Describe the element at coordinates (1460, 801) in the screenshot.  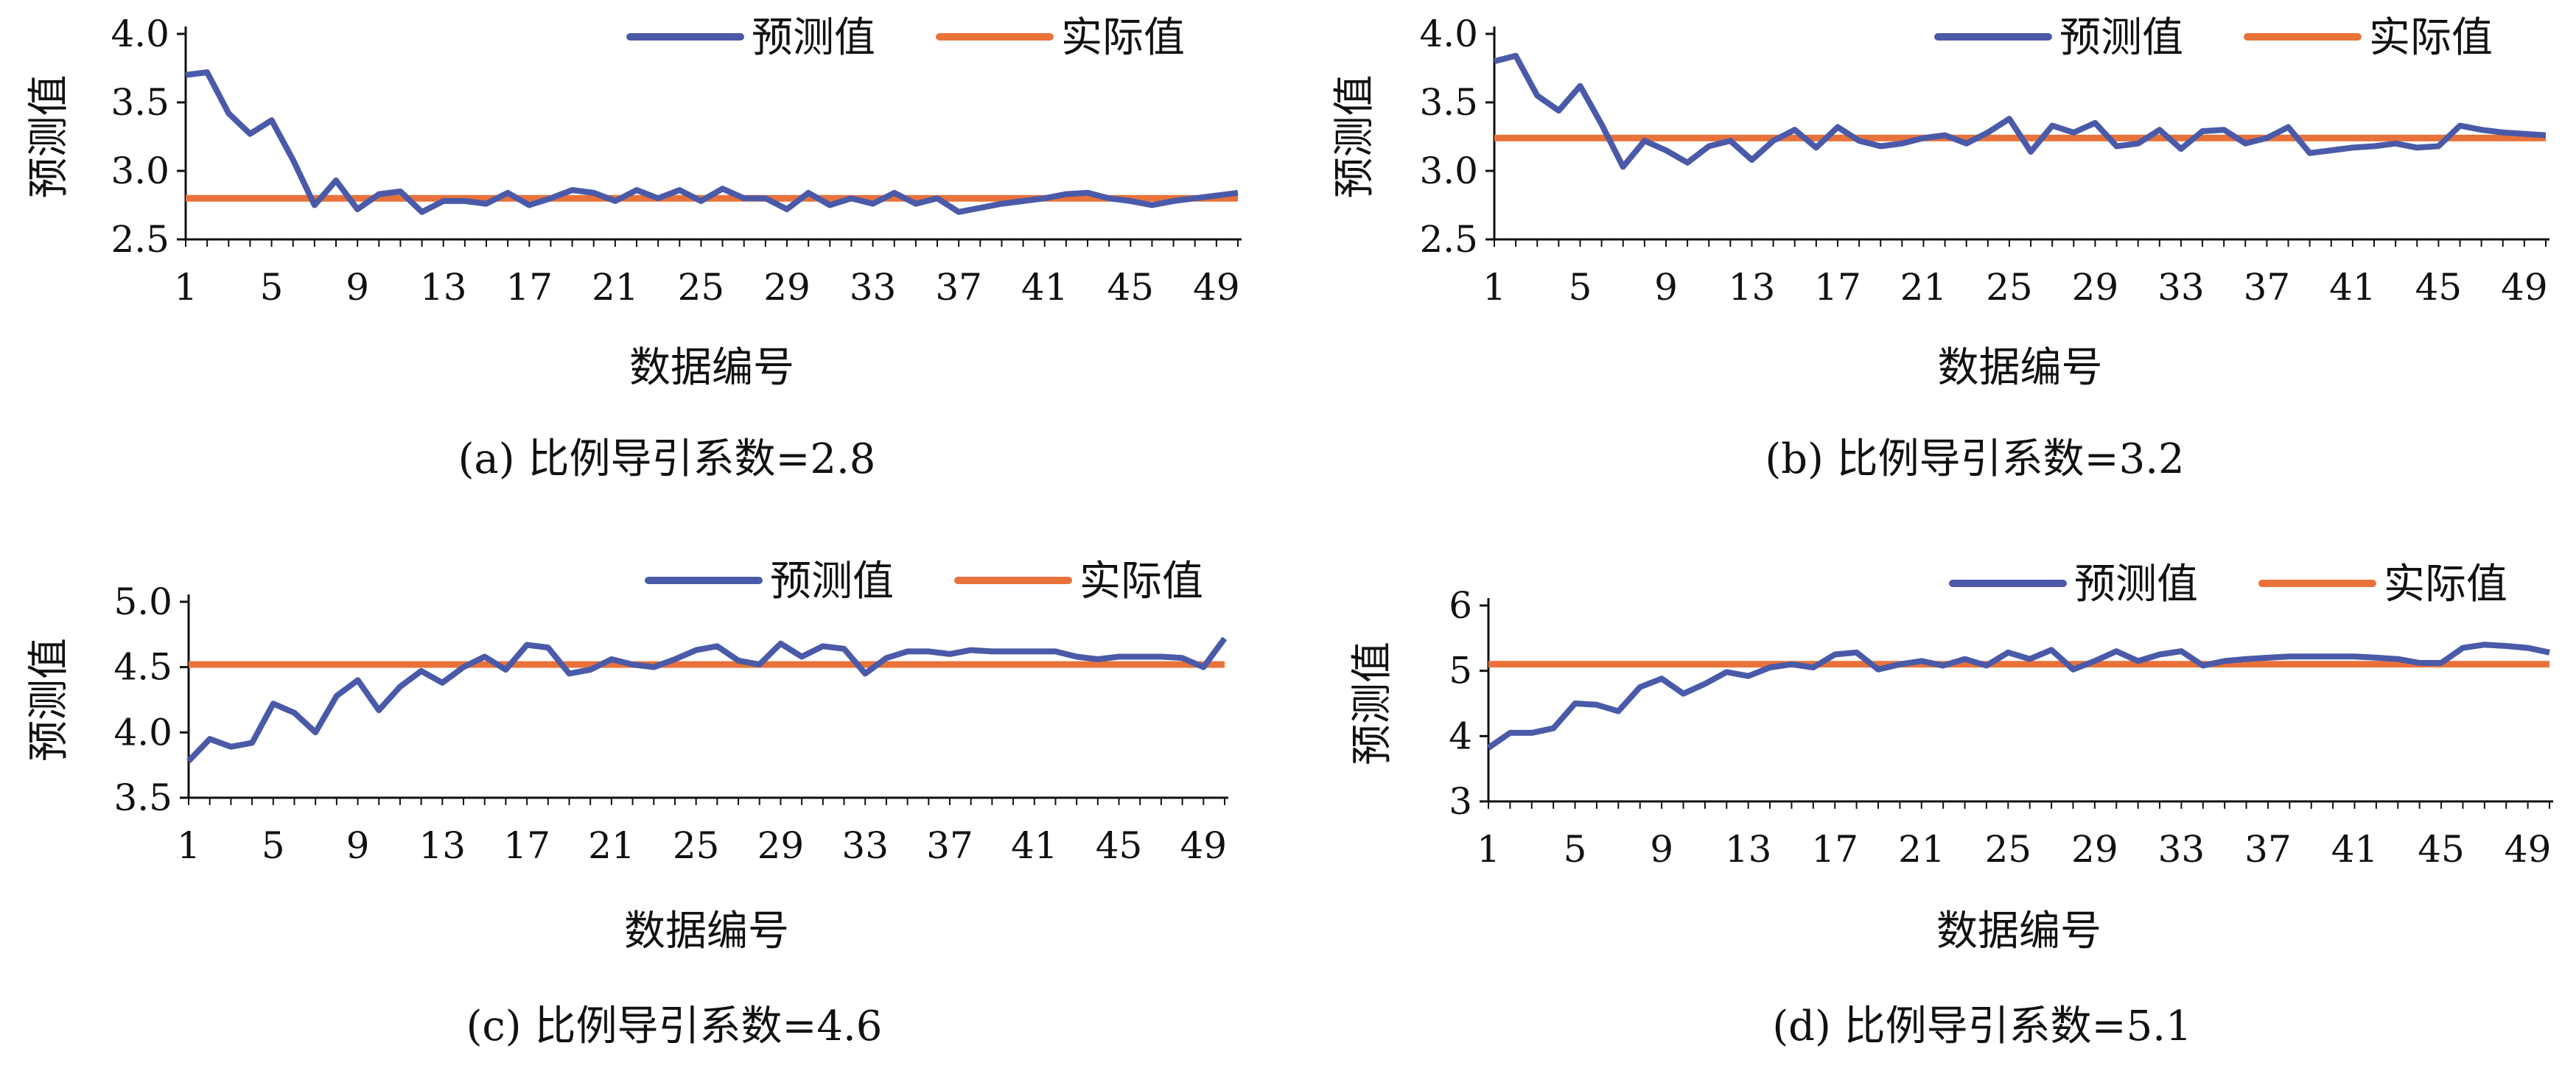
I see `y-tick-label: 3` at that location.